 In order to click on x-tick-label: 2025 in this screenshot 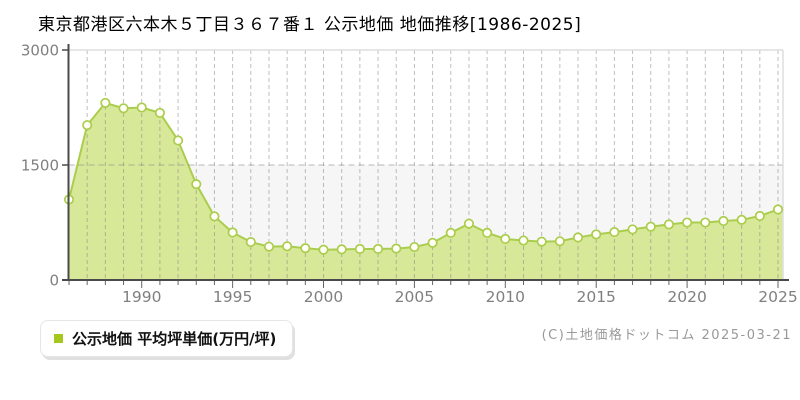, I will do `click(777, 297)`.